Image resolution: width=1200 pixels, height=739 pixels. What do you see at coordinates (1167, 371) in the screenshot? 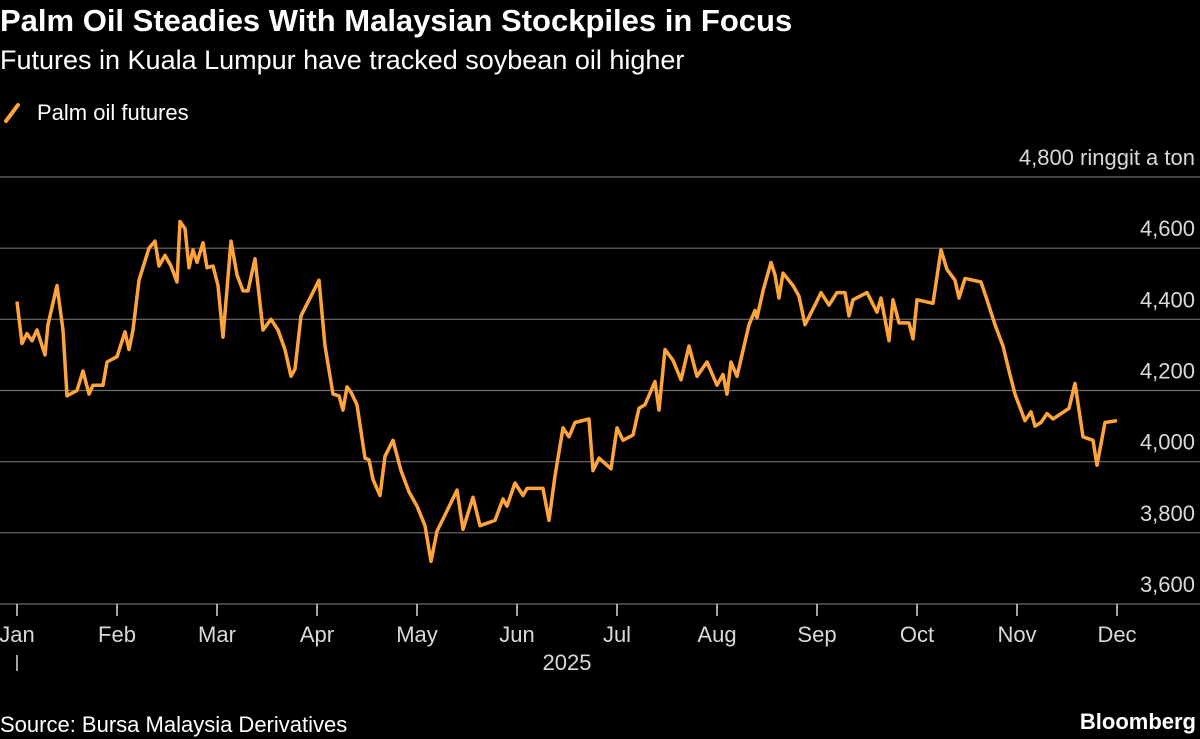
I see `y-tick-label: 4,200` at bounding box center [1167, 371].